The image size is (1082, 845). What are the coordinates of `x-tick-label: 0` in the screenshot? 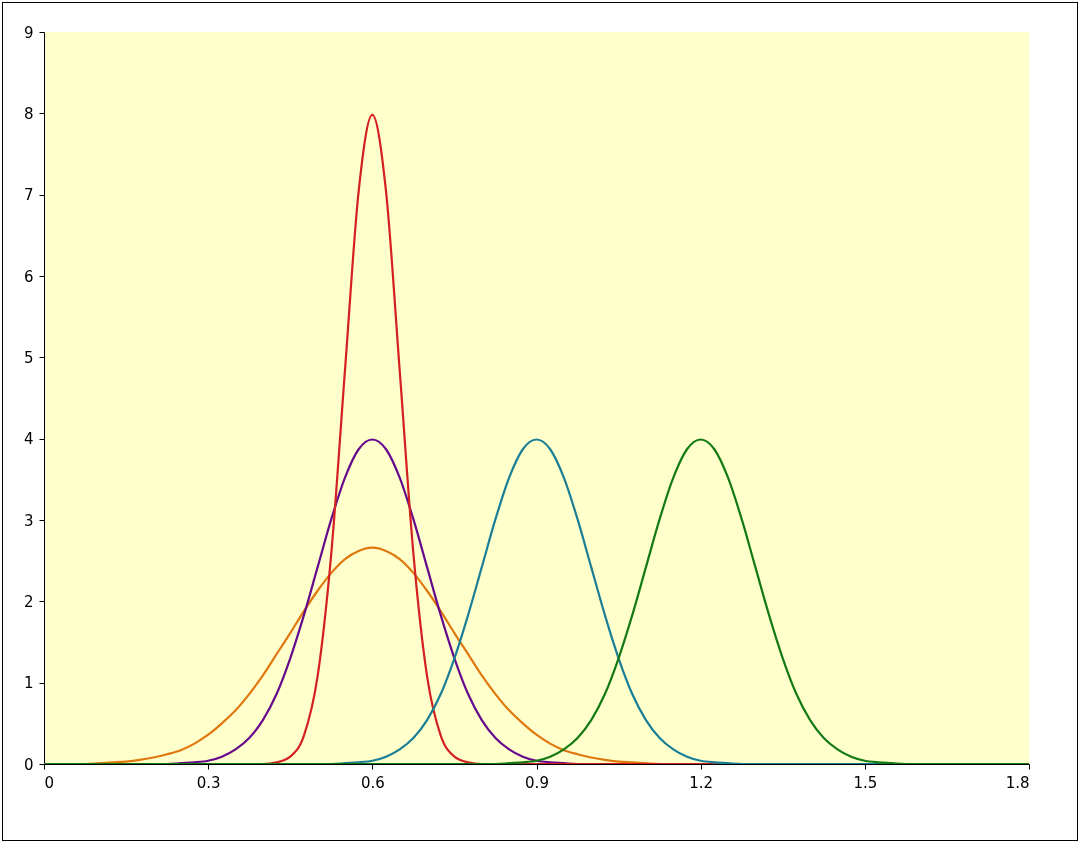 It's located at (49, 782).